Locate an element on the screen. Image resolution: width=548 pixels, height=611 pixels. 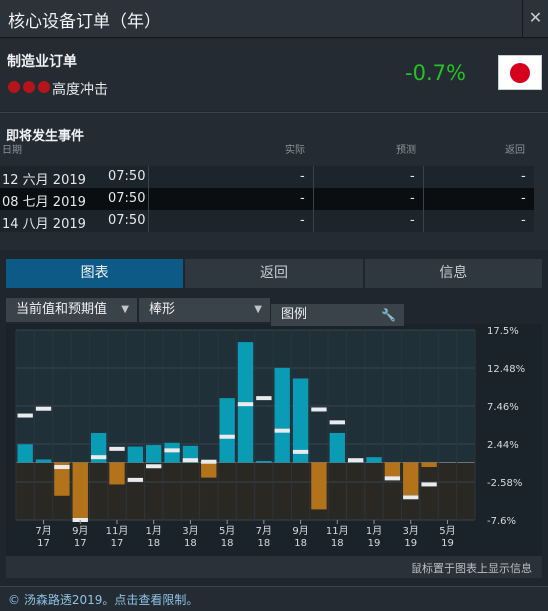
chart-type-select: 棒形 ▼ is located at coordinates (204, 310).